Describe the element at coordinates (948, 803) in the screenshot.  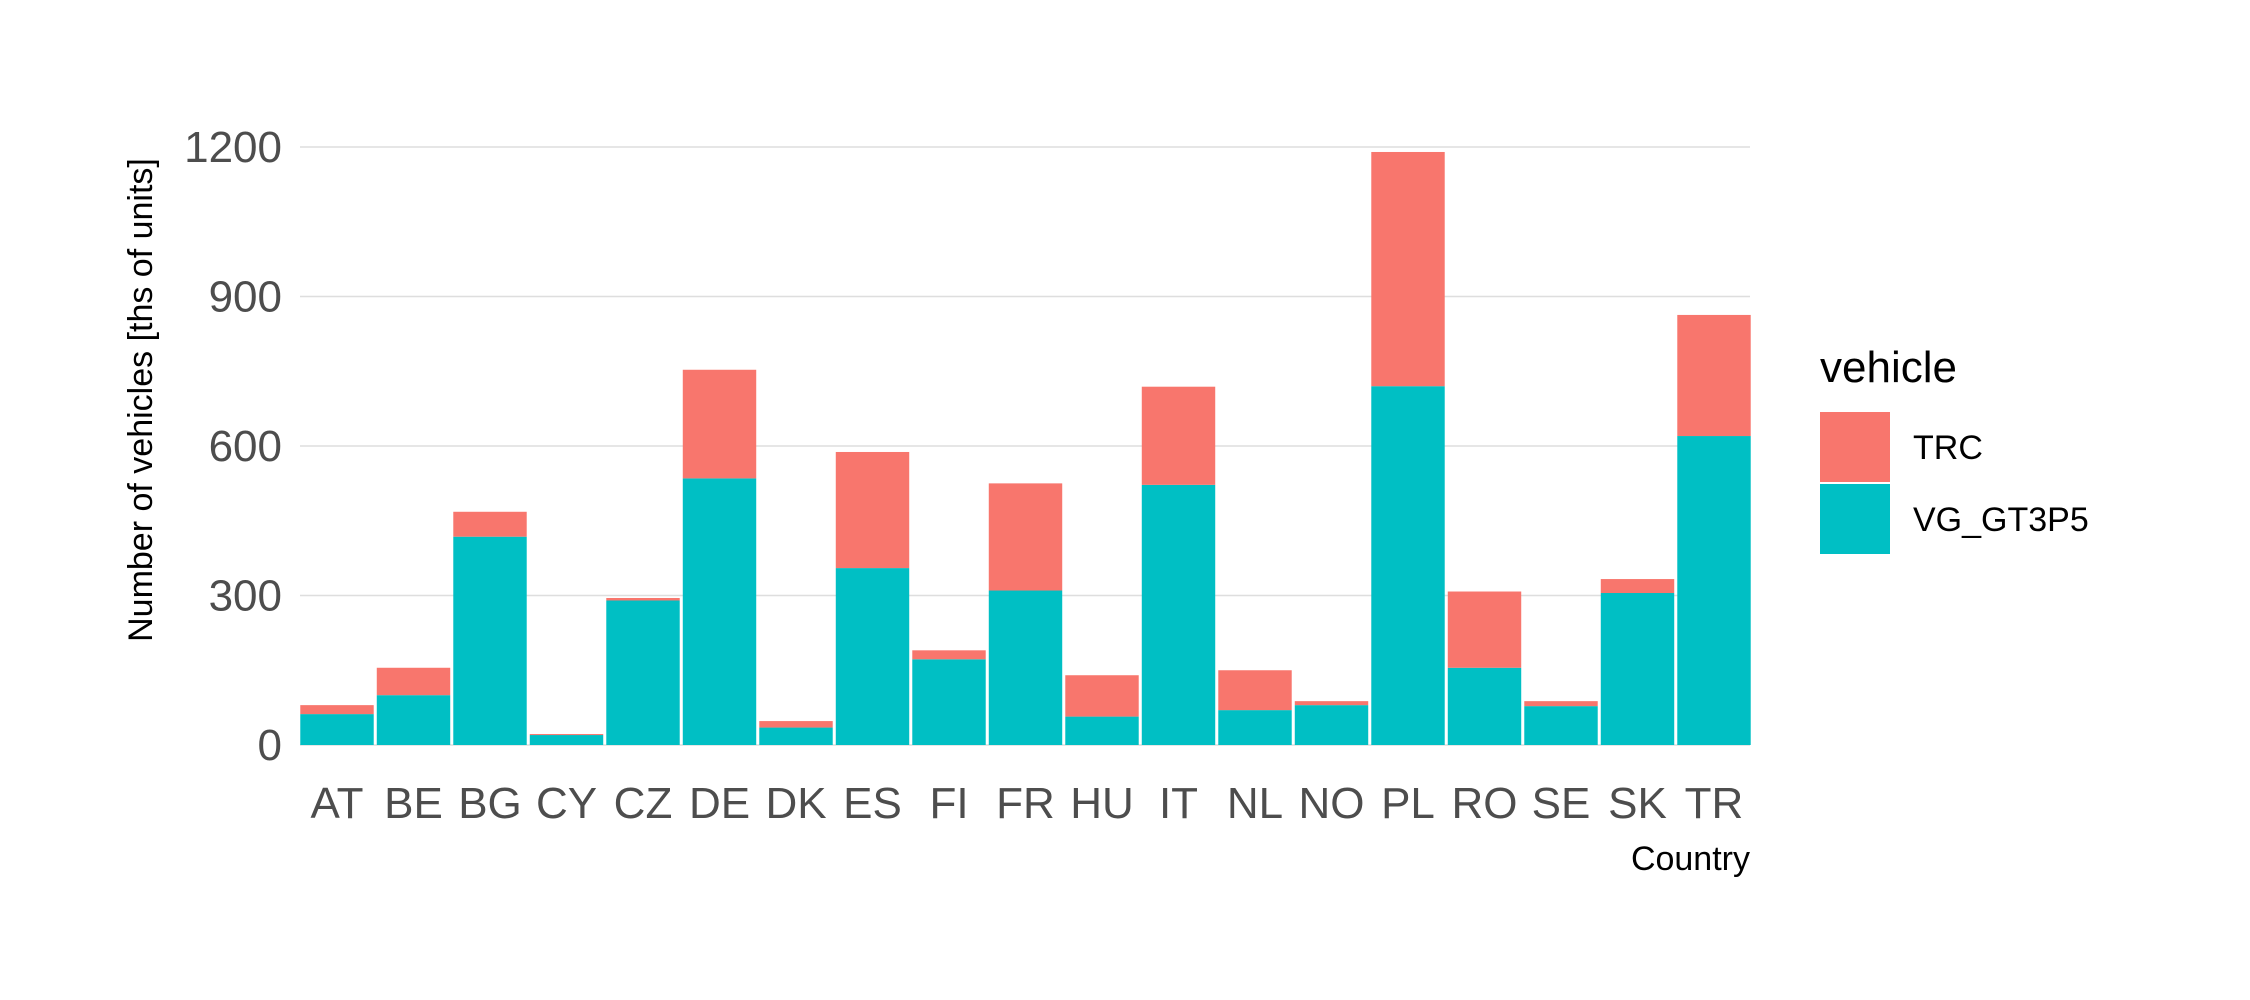
I see `x-tick-label-FI: FI` at that location.